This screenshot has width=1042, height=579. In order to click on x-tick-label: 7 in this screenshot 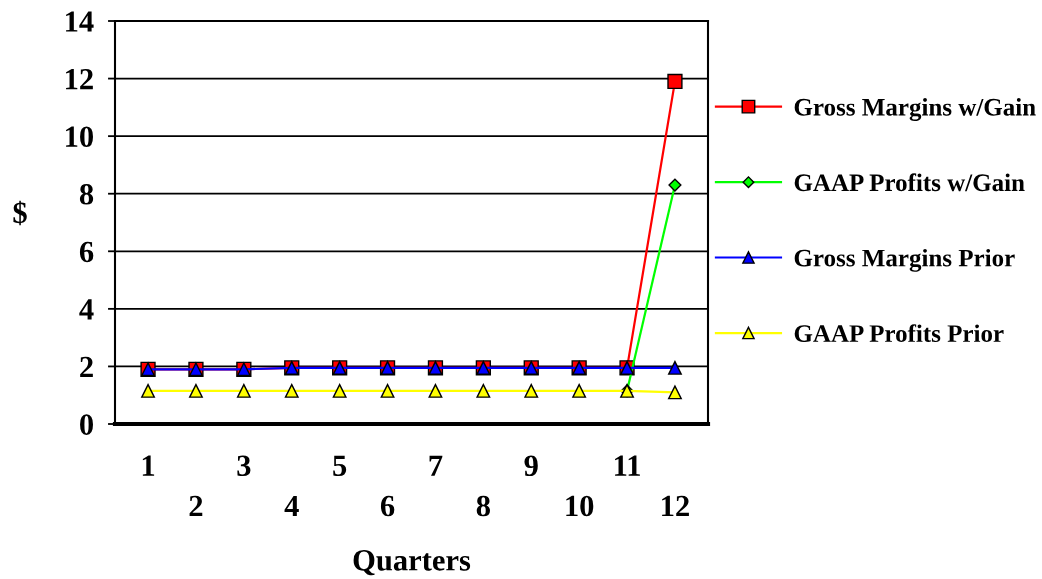, I will do `click(436, 465)`.